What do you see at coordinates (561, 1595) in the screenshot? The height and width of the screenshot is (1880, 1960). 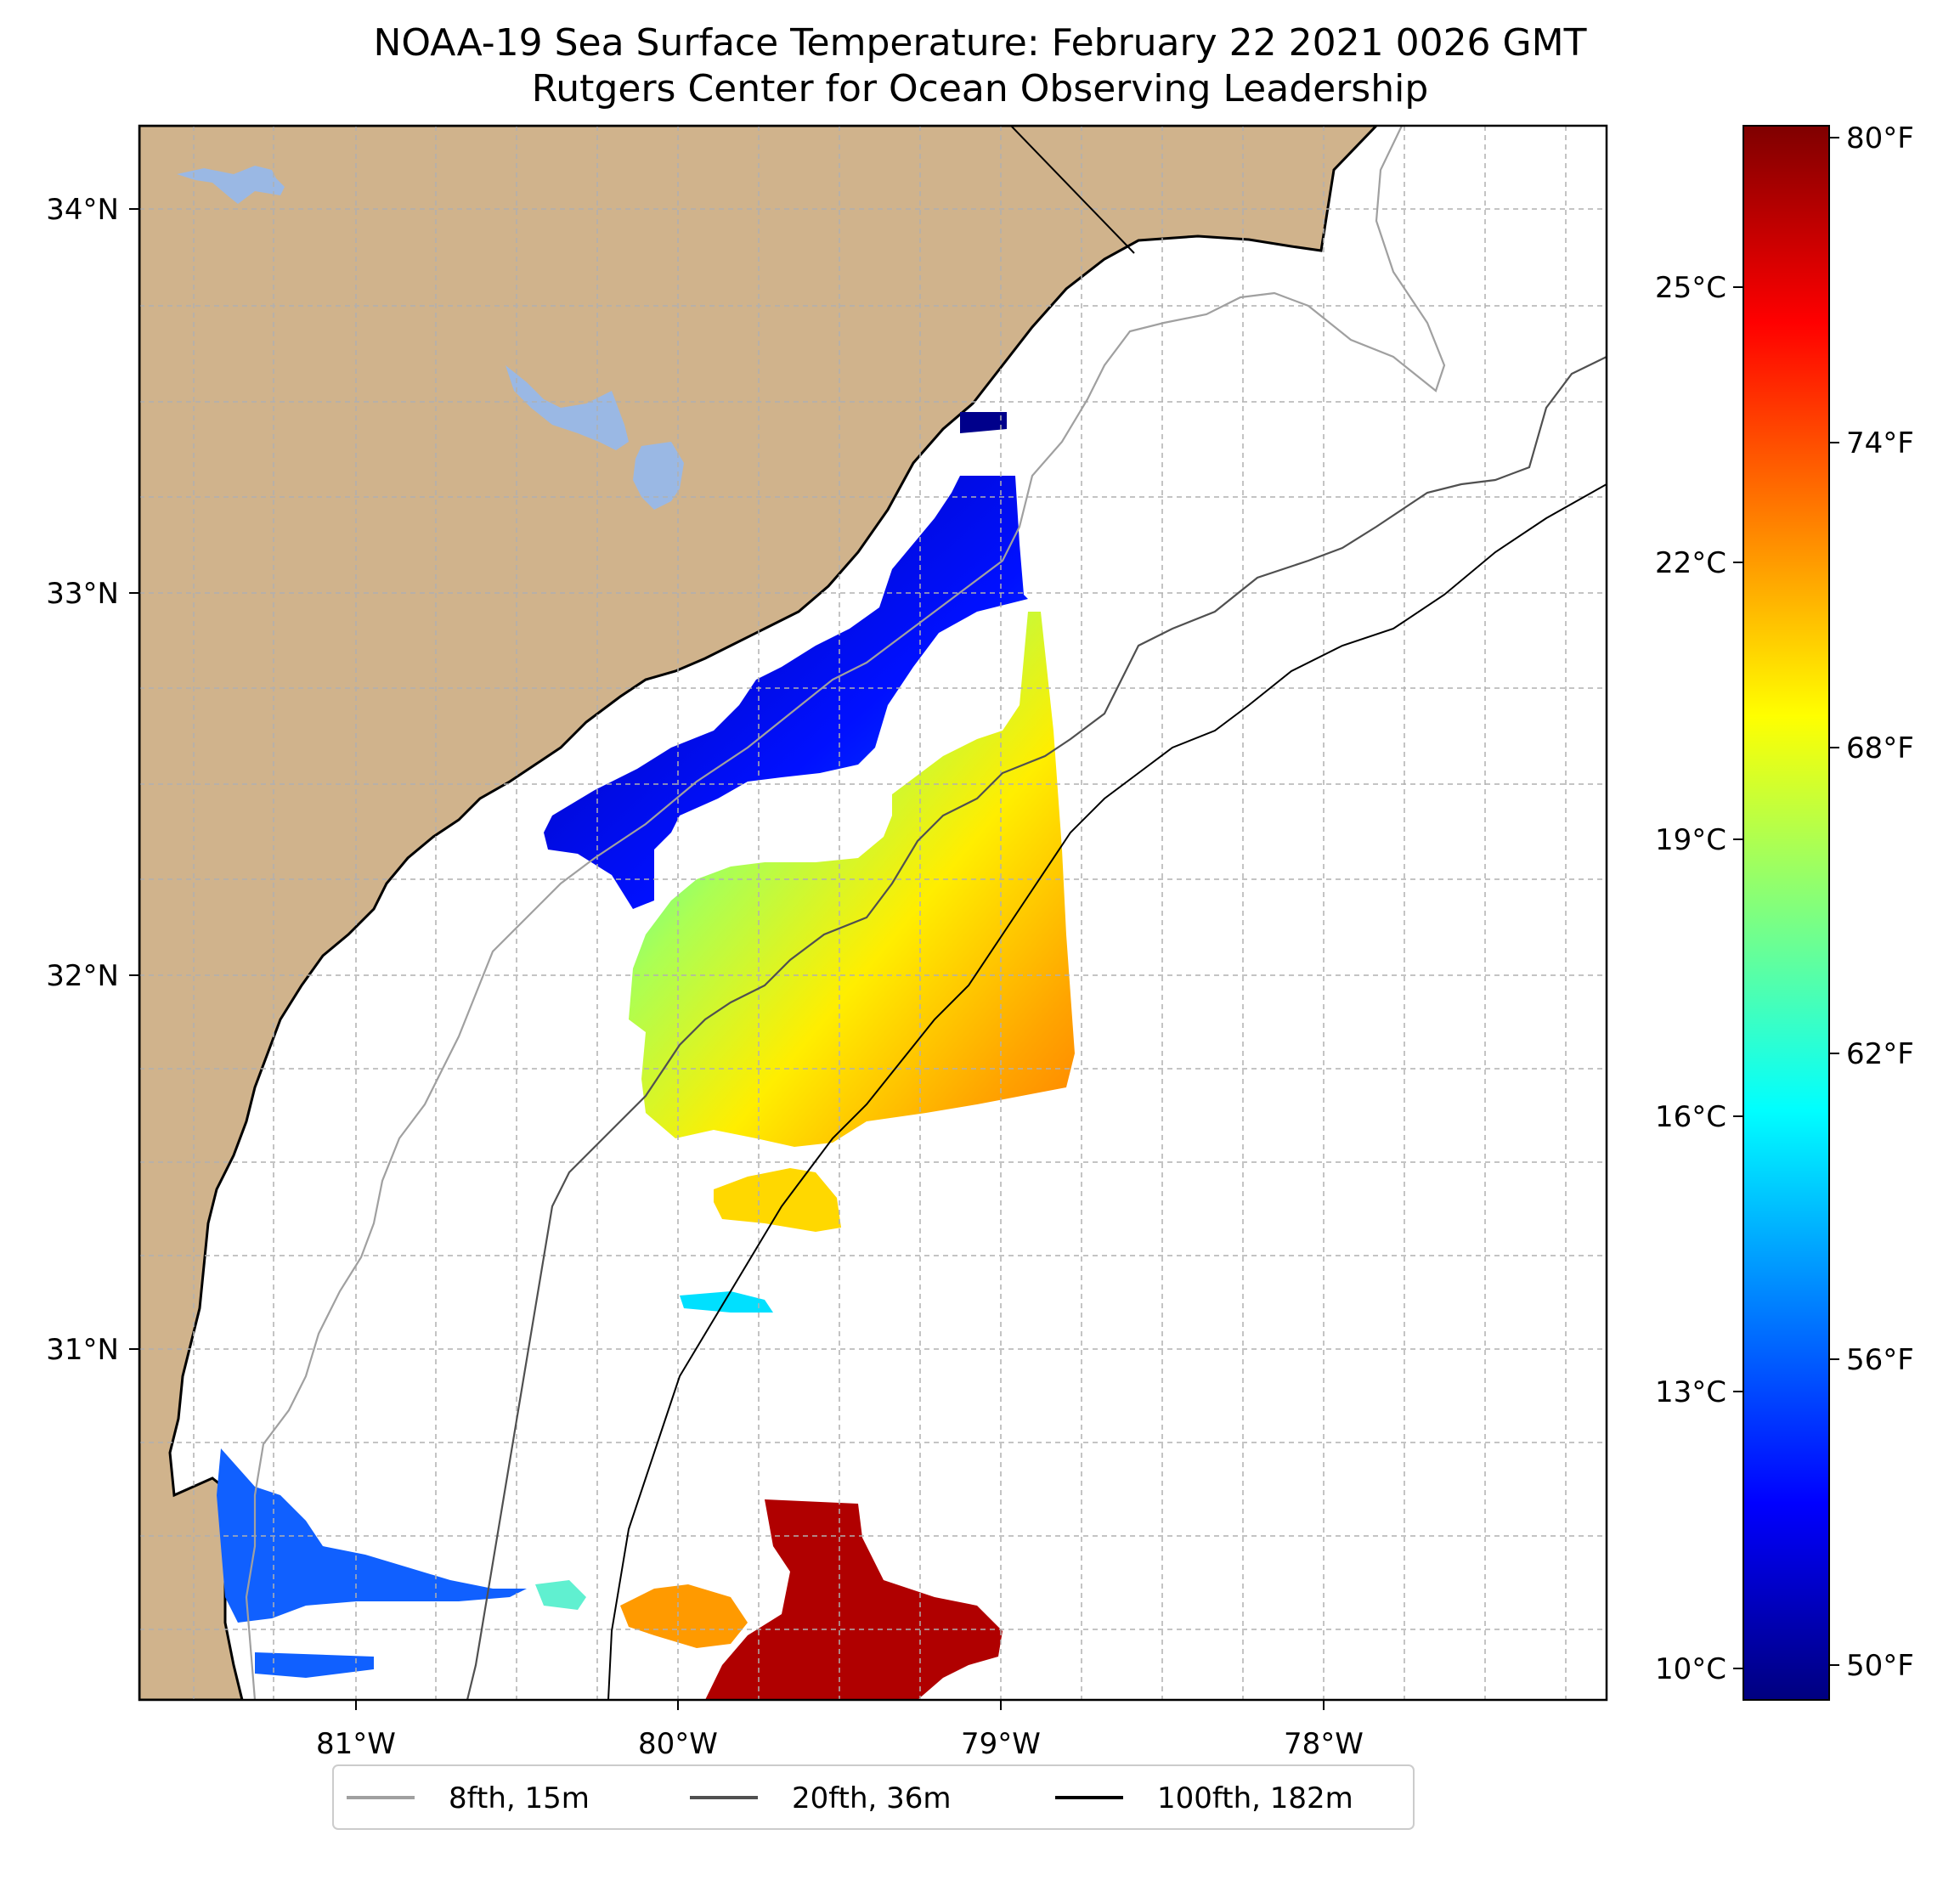 I see `sst-south-cyan` at bounding box center [561, 1595].